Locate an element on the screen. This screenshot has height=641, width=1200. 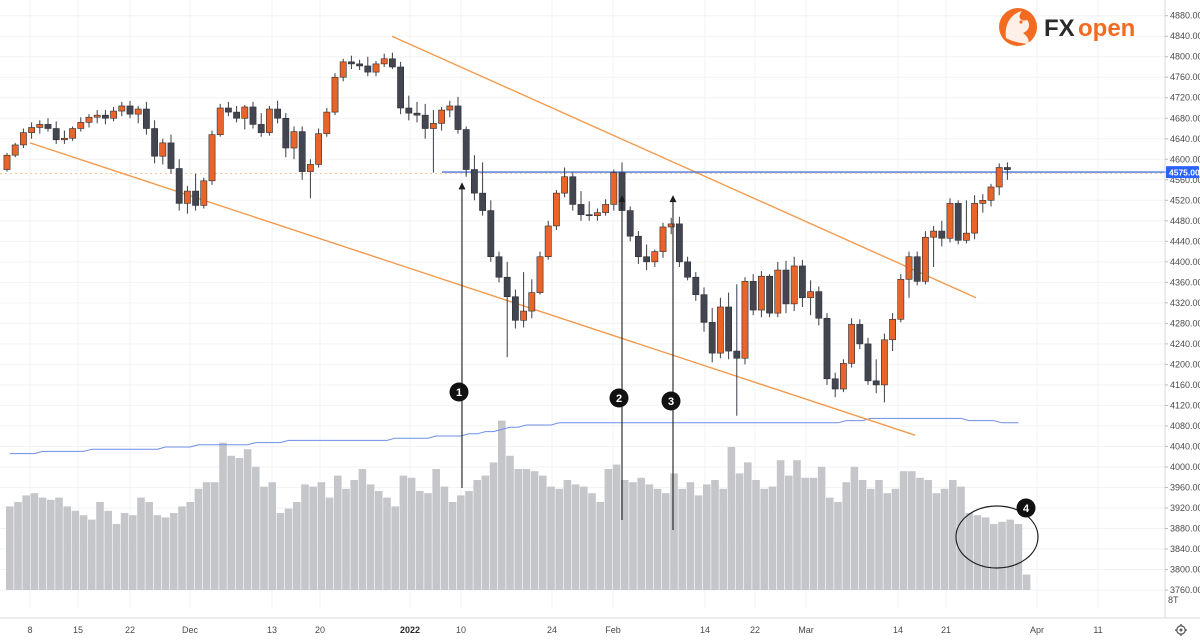
price-tick-label: 4680.00 is located at coordinates (1185, 118).